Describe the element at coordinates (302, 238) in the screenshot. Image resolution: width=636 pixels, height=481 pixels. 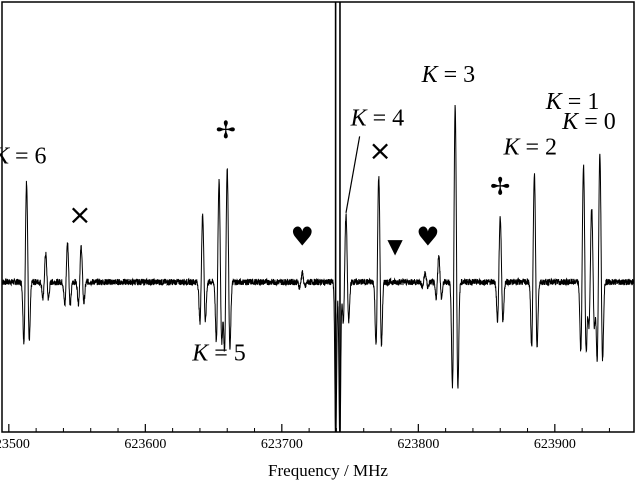
I see `marker-4: ♥` at that location.